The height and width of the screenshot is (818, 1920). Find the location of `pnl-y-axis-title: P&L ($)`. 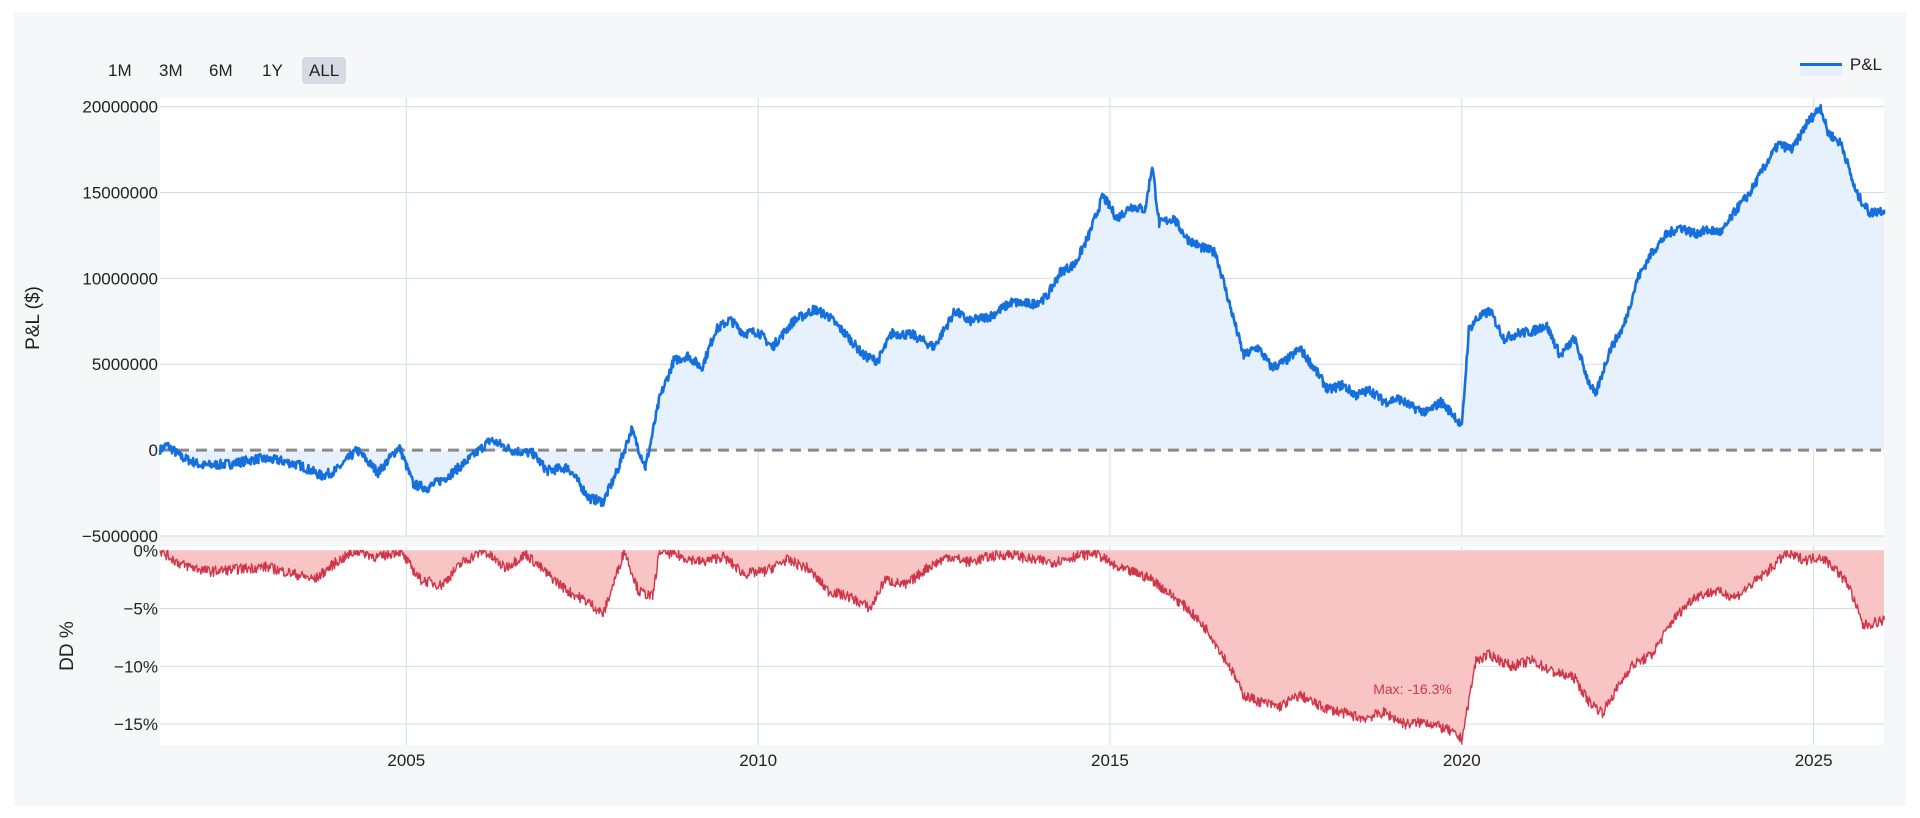

pnl-y-axis-title: P&L ($) is located at coordinates (33, 318).